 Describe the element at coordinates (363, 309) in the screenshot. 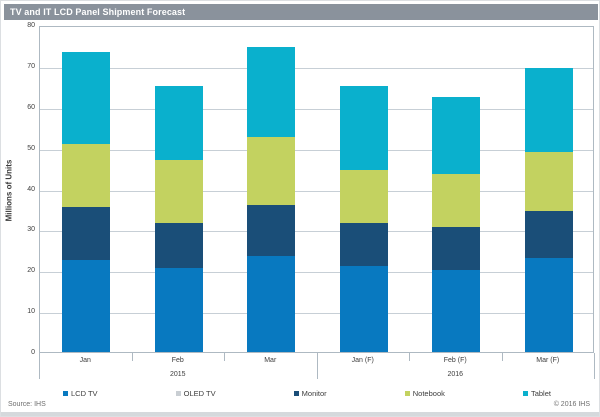

I see `bar-segment-janf-lcdtv` at that location.